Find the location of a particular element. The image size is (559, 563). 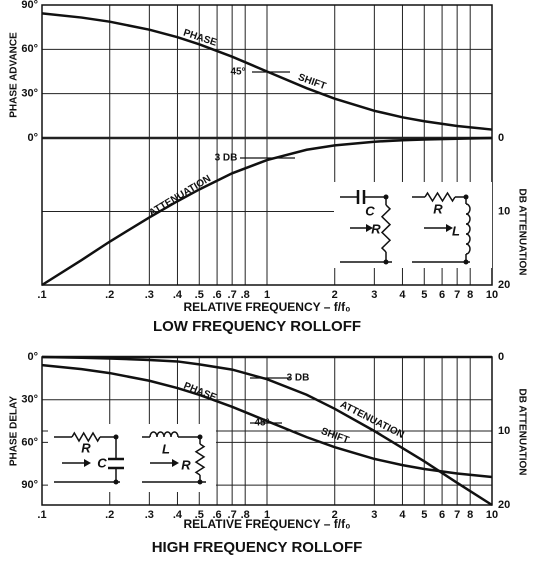

y-axis-label: PHASE ADVANCE is located at coordinates (14, 75).